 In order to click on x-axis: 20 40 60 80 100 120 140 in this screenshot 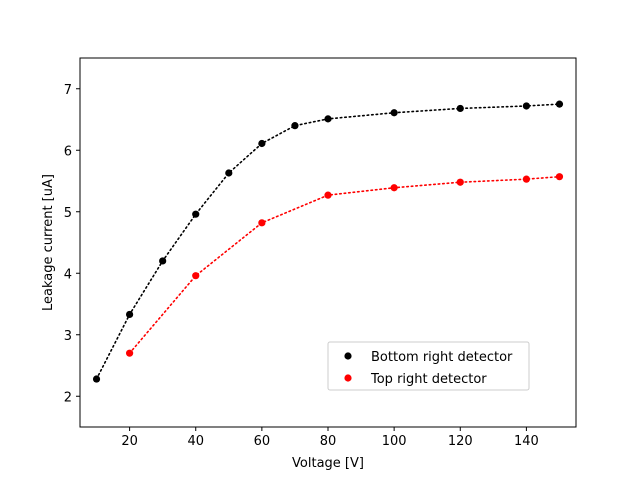, I will do `click(330, 438)`.